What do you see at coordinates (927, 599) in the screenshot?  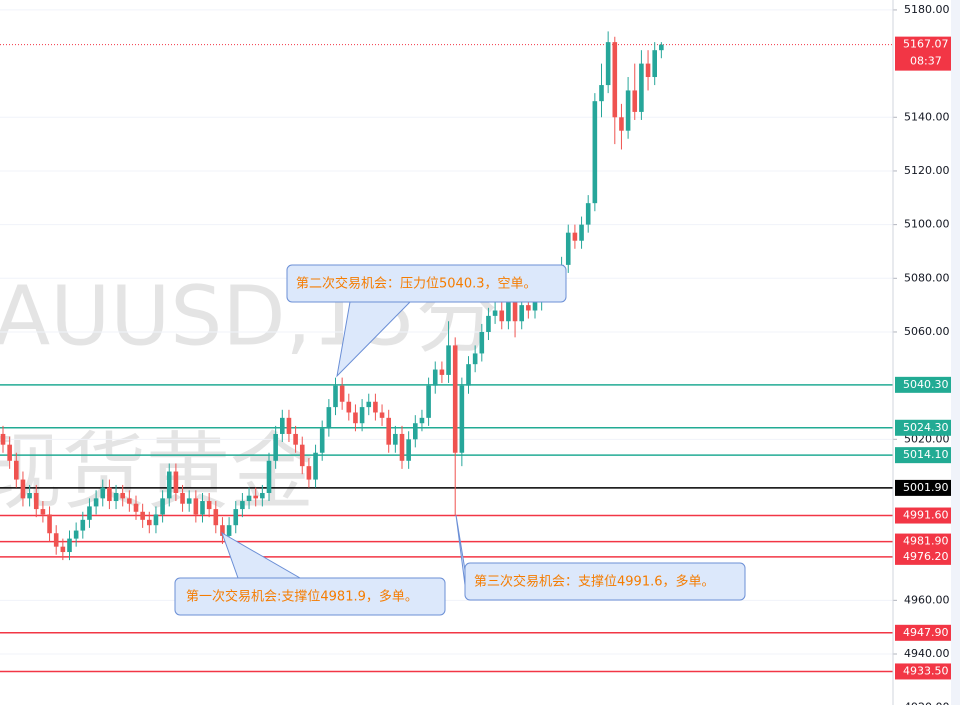 I see `y-tick-label: 4960.00` at bounding box center [927, 599].